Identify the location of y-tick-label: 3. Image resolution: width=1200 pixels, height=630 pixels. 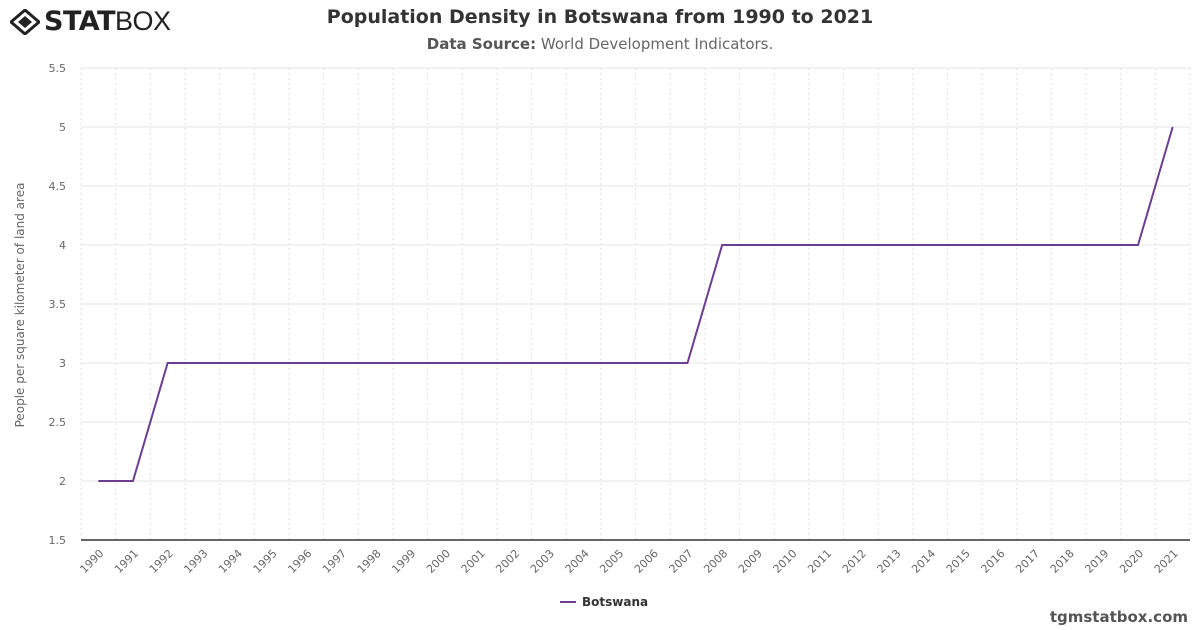
(62, 363).